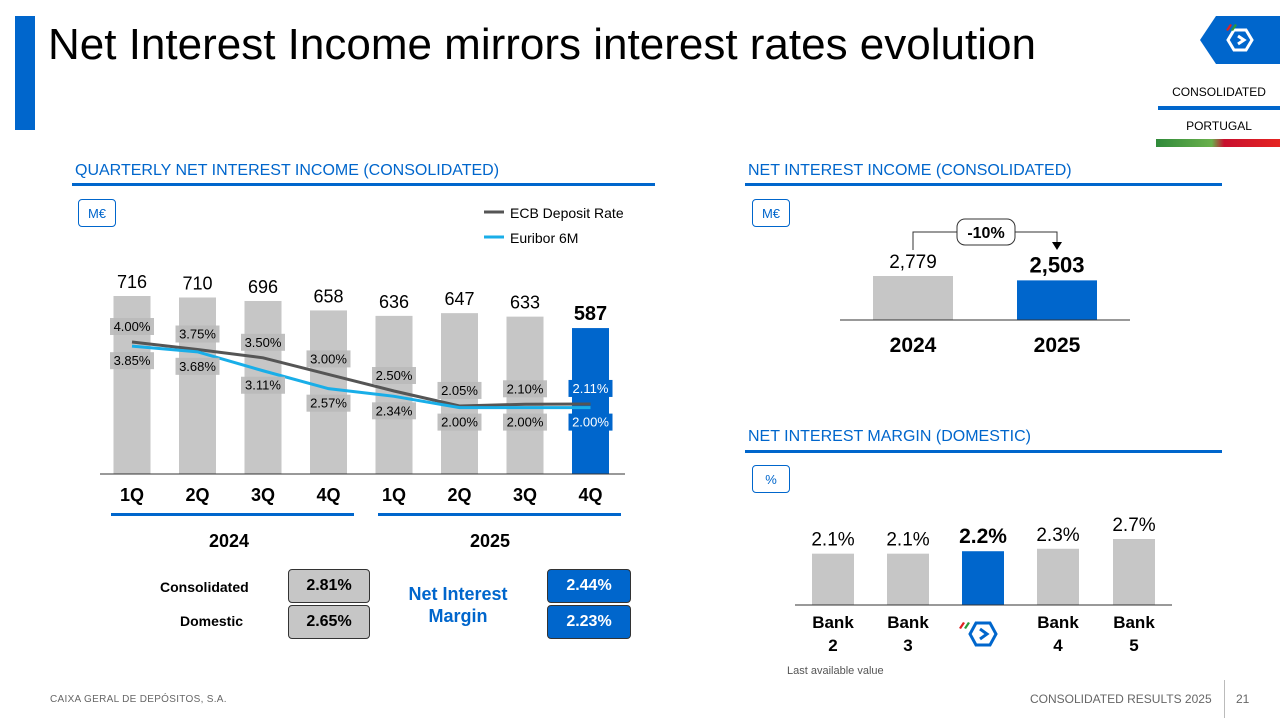 This screenshot has width=1280, height=720. I want to click on ecb-rate-line, so click(361, 374).